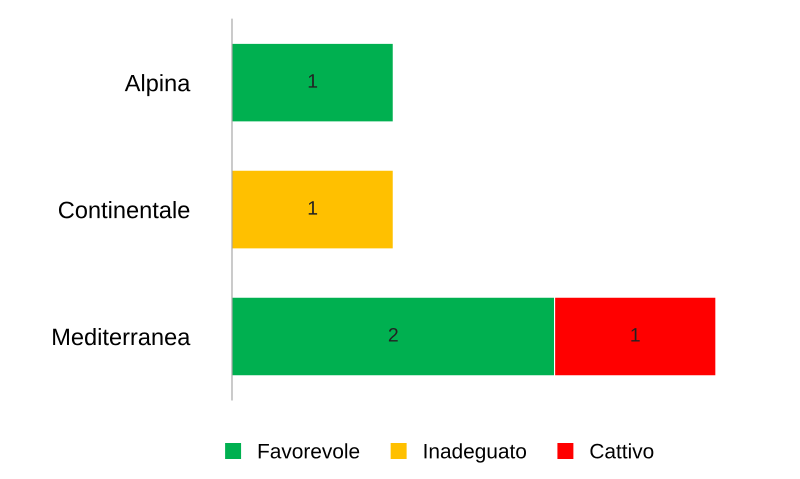  What do you see at coordinates (124, 209) in the screenshot?
I see `y-tick-label: Continentale` at bounding box center [124, 209].